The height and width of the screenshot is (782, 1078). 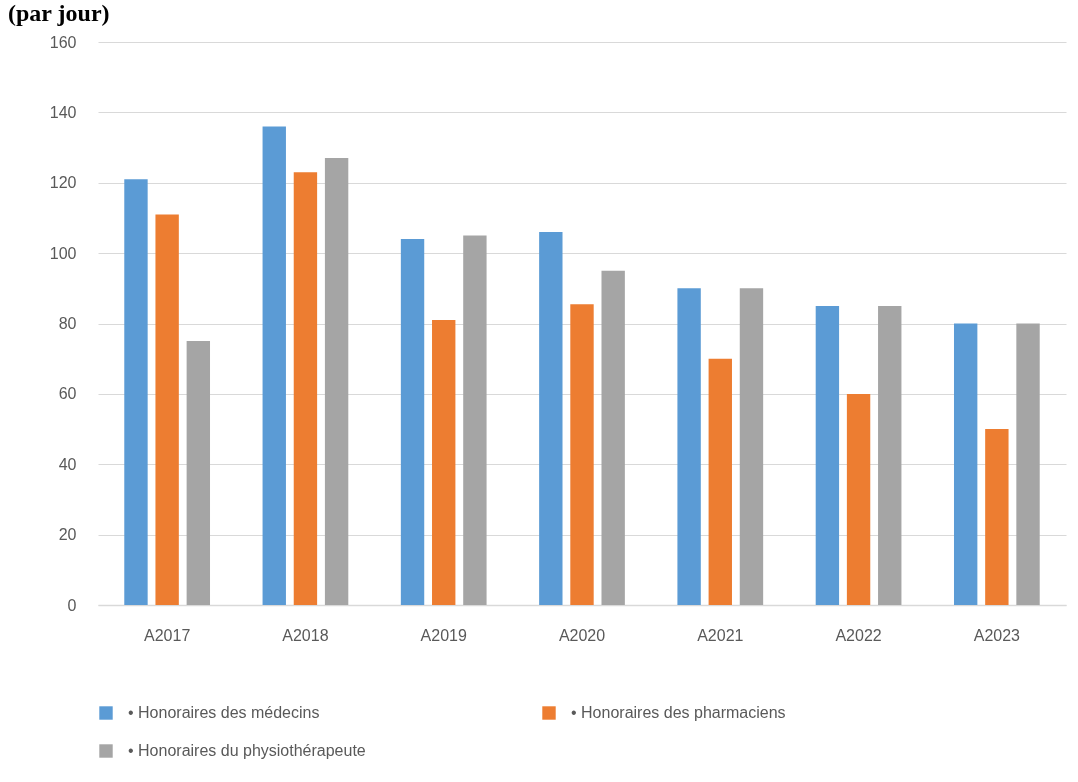 I want to click on x-tick-label: A2019, so click(x=443, y=635).